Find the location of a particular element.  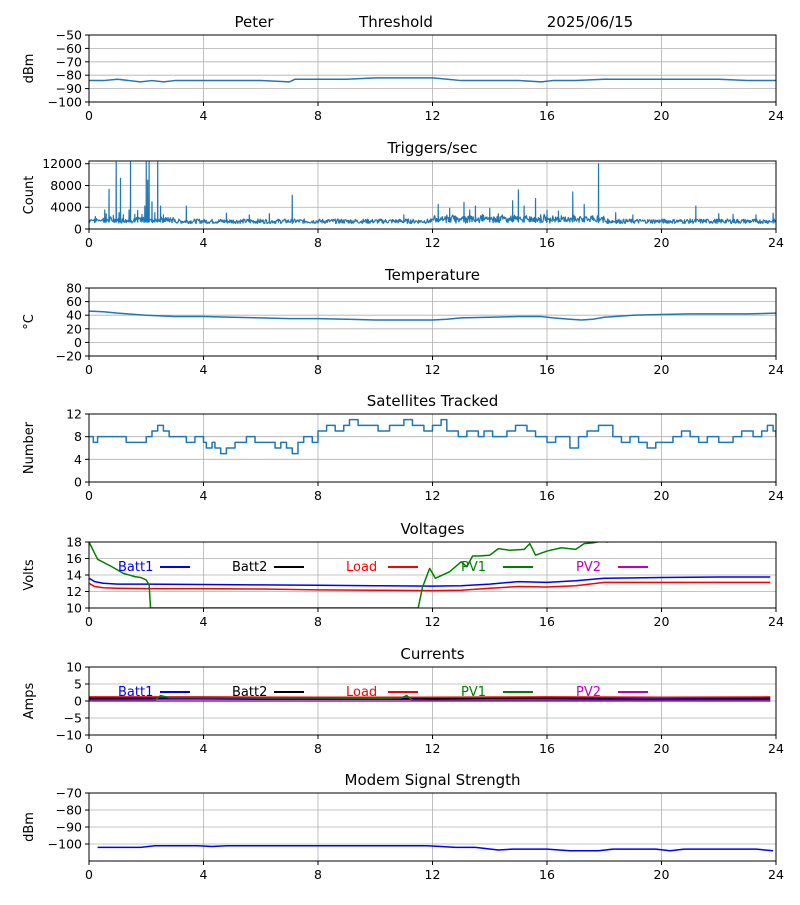

y-axis-label: Number is located at coordinates (29, 447).